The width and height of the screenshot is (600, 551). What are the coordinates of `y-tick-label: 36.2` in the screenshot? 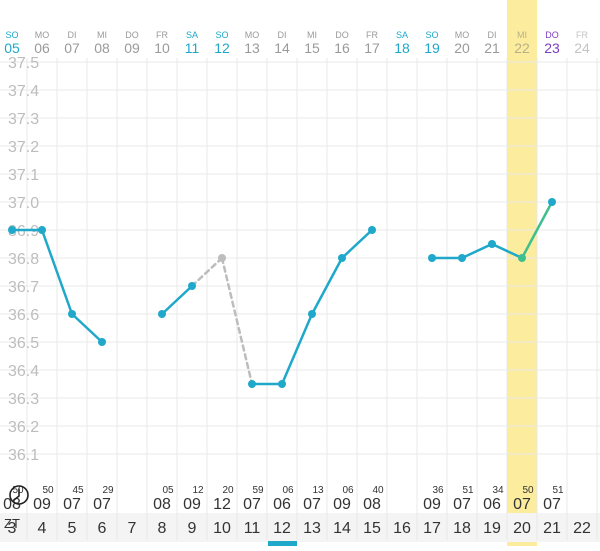 It's located at (23, 427).